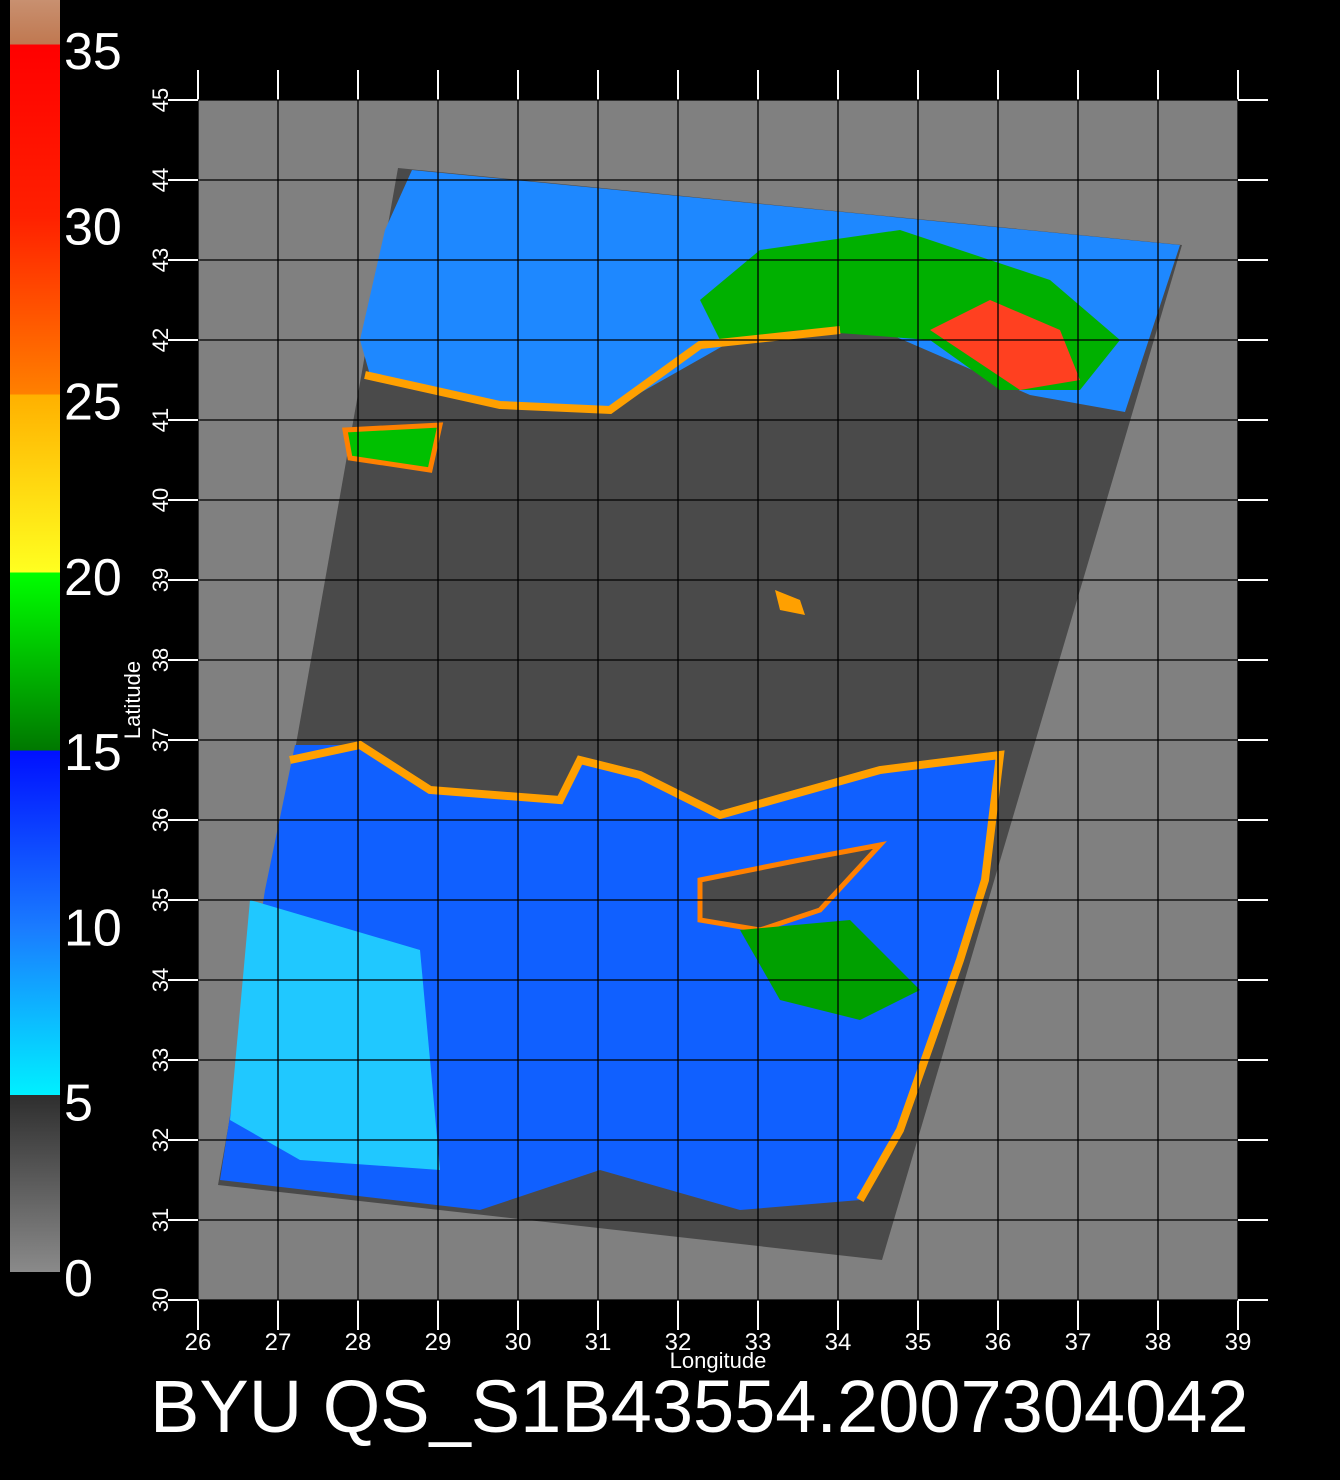 This screenshot has height=1480, width=1340. Describe the element at coordinates (93, 928) in the screenshot. I see `colorbar-label: 10` at that location.